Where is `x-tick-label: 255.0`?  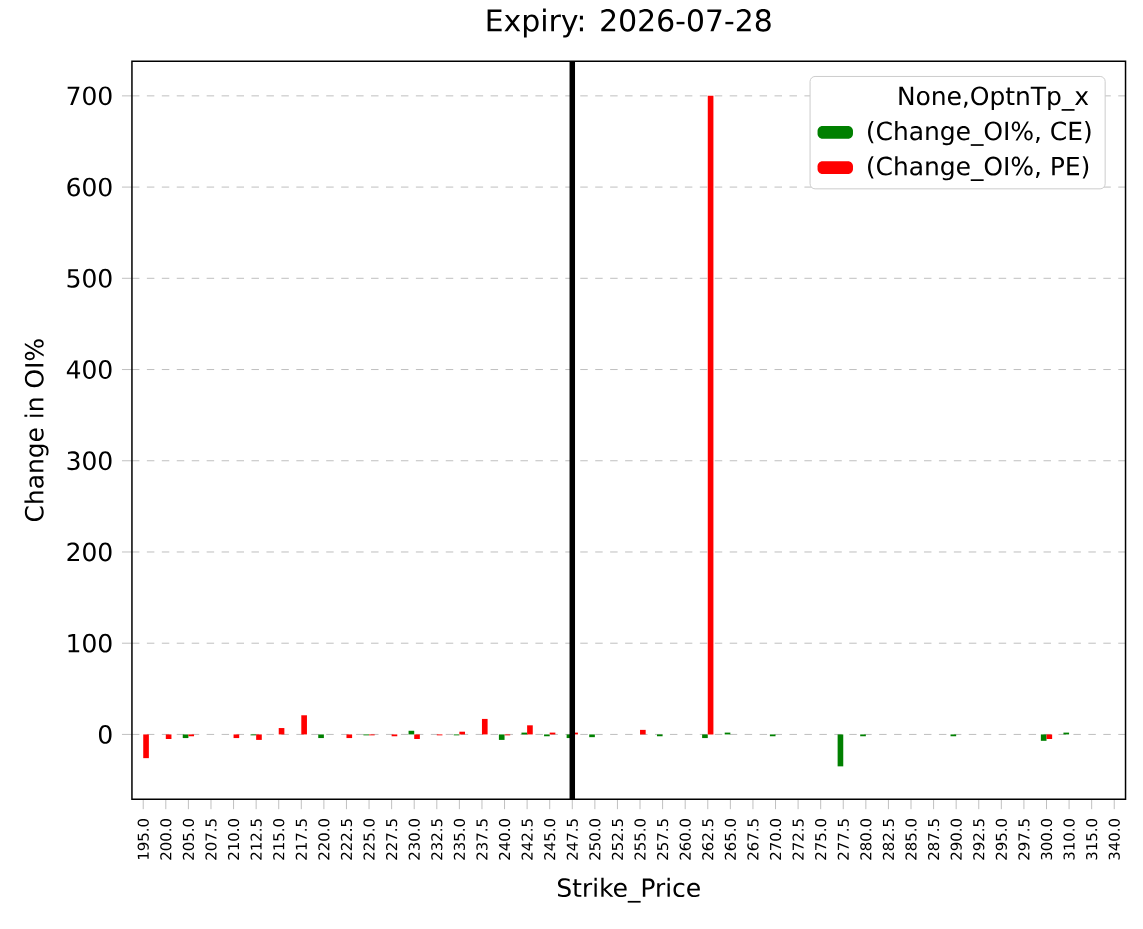
x-tick-label: 255.0 is located at coordinates (640, 839).